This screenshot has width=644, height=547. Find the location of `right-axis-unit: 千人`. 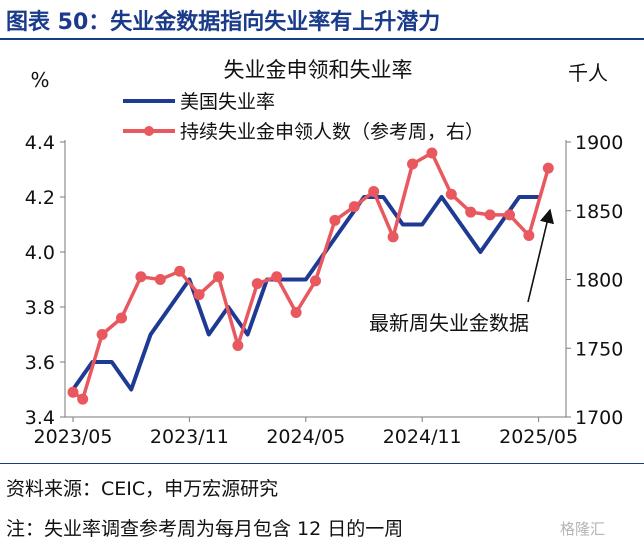

right-axis-unit: 千人 is located at coordinates (588, 73).